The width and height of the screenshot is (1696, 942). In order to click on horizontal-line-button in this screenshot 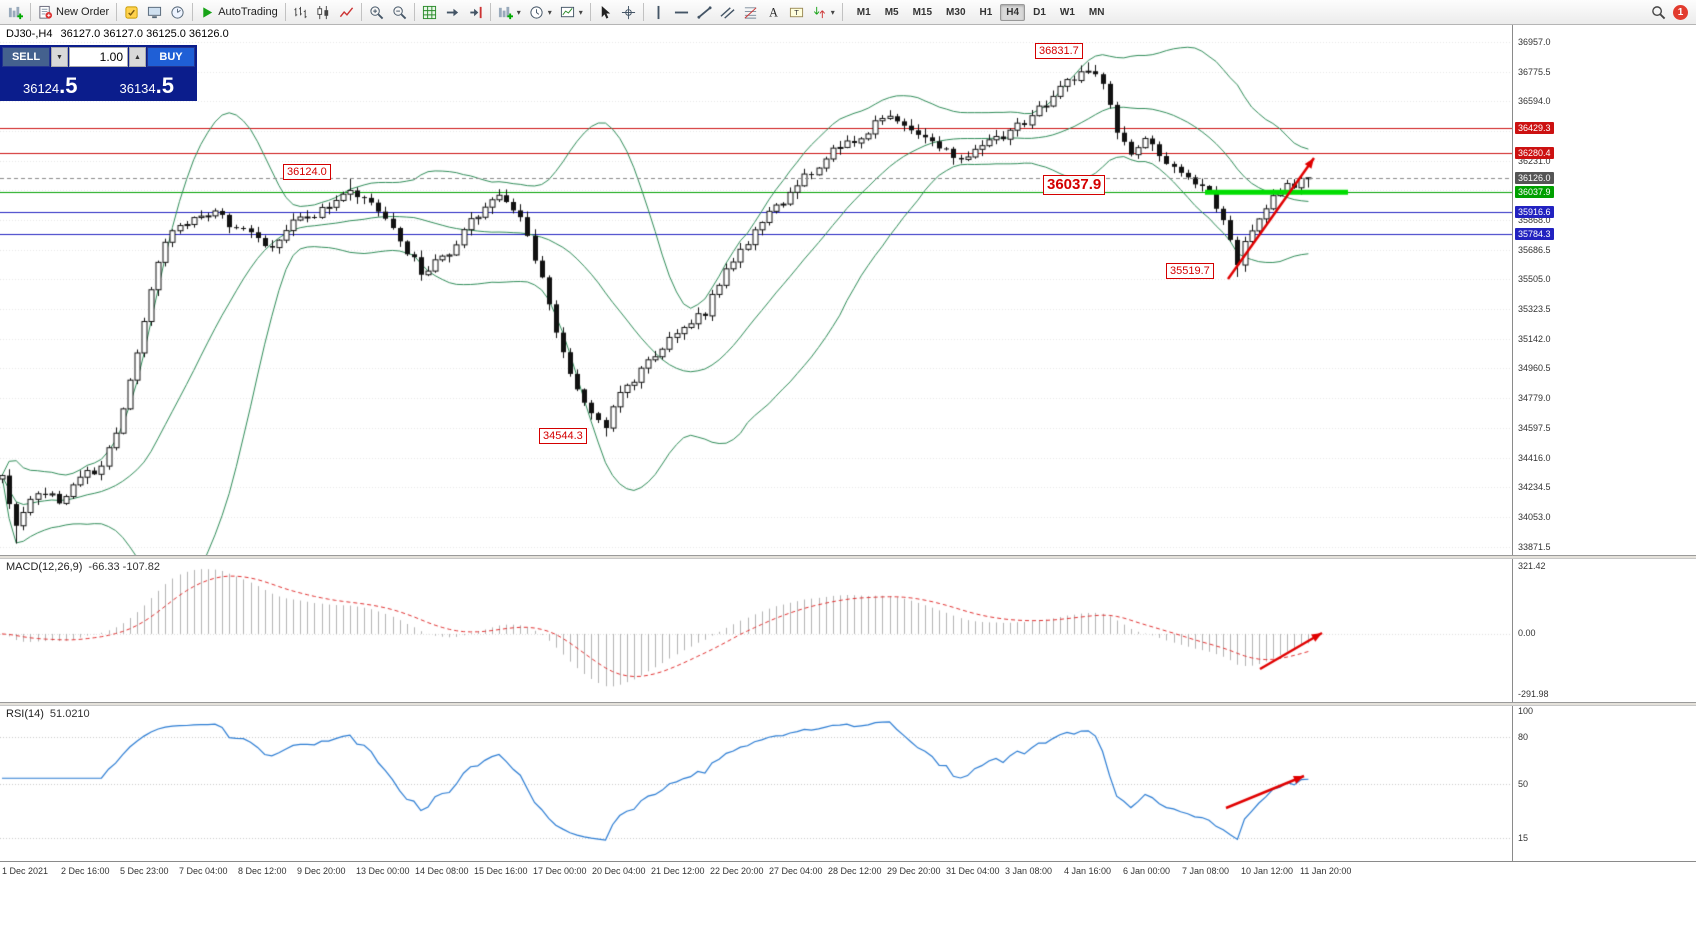, I will do `click(681, 12)`.